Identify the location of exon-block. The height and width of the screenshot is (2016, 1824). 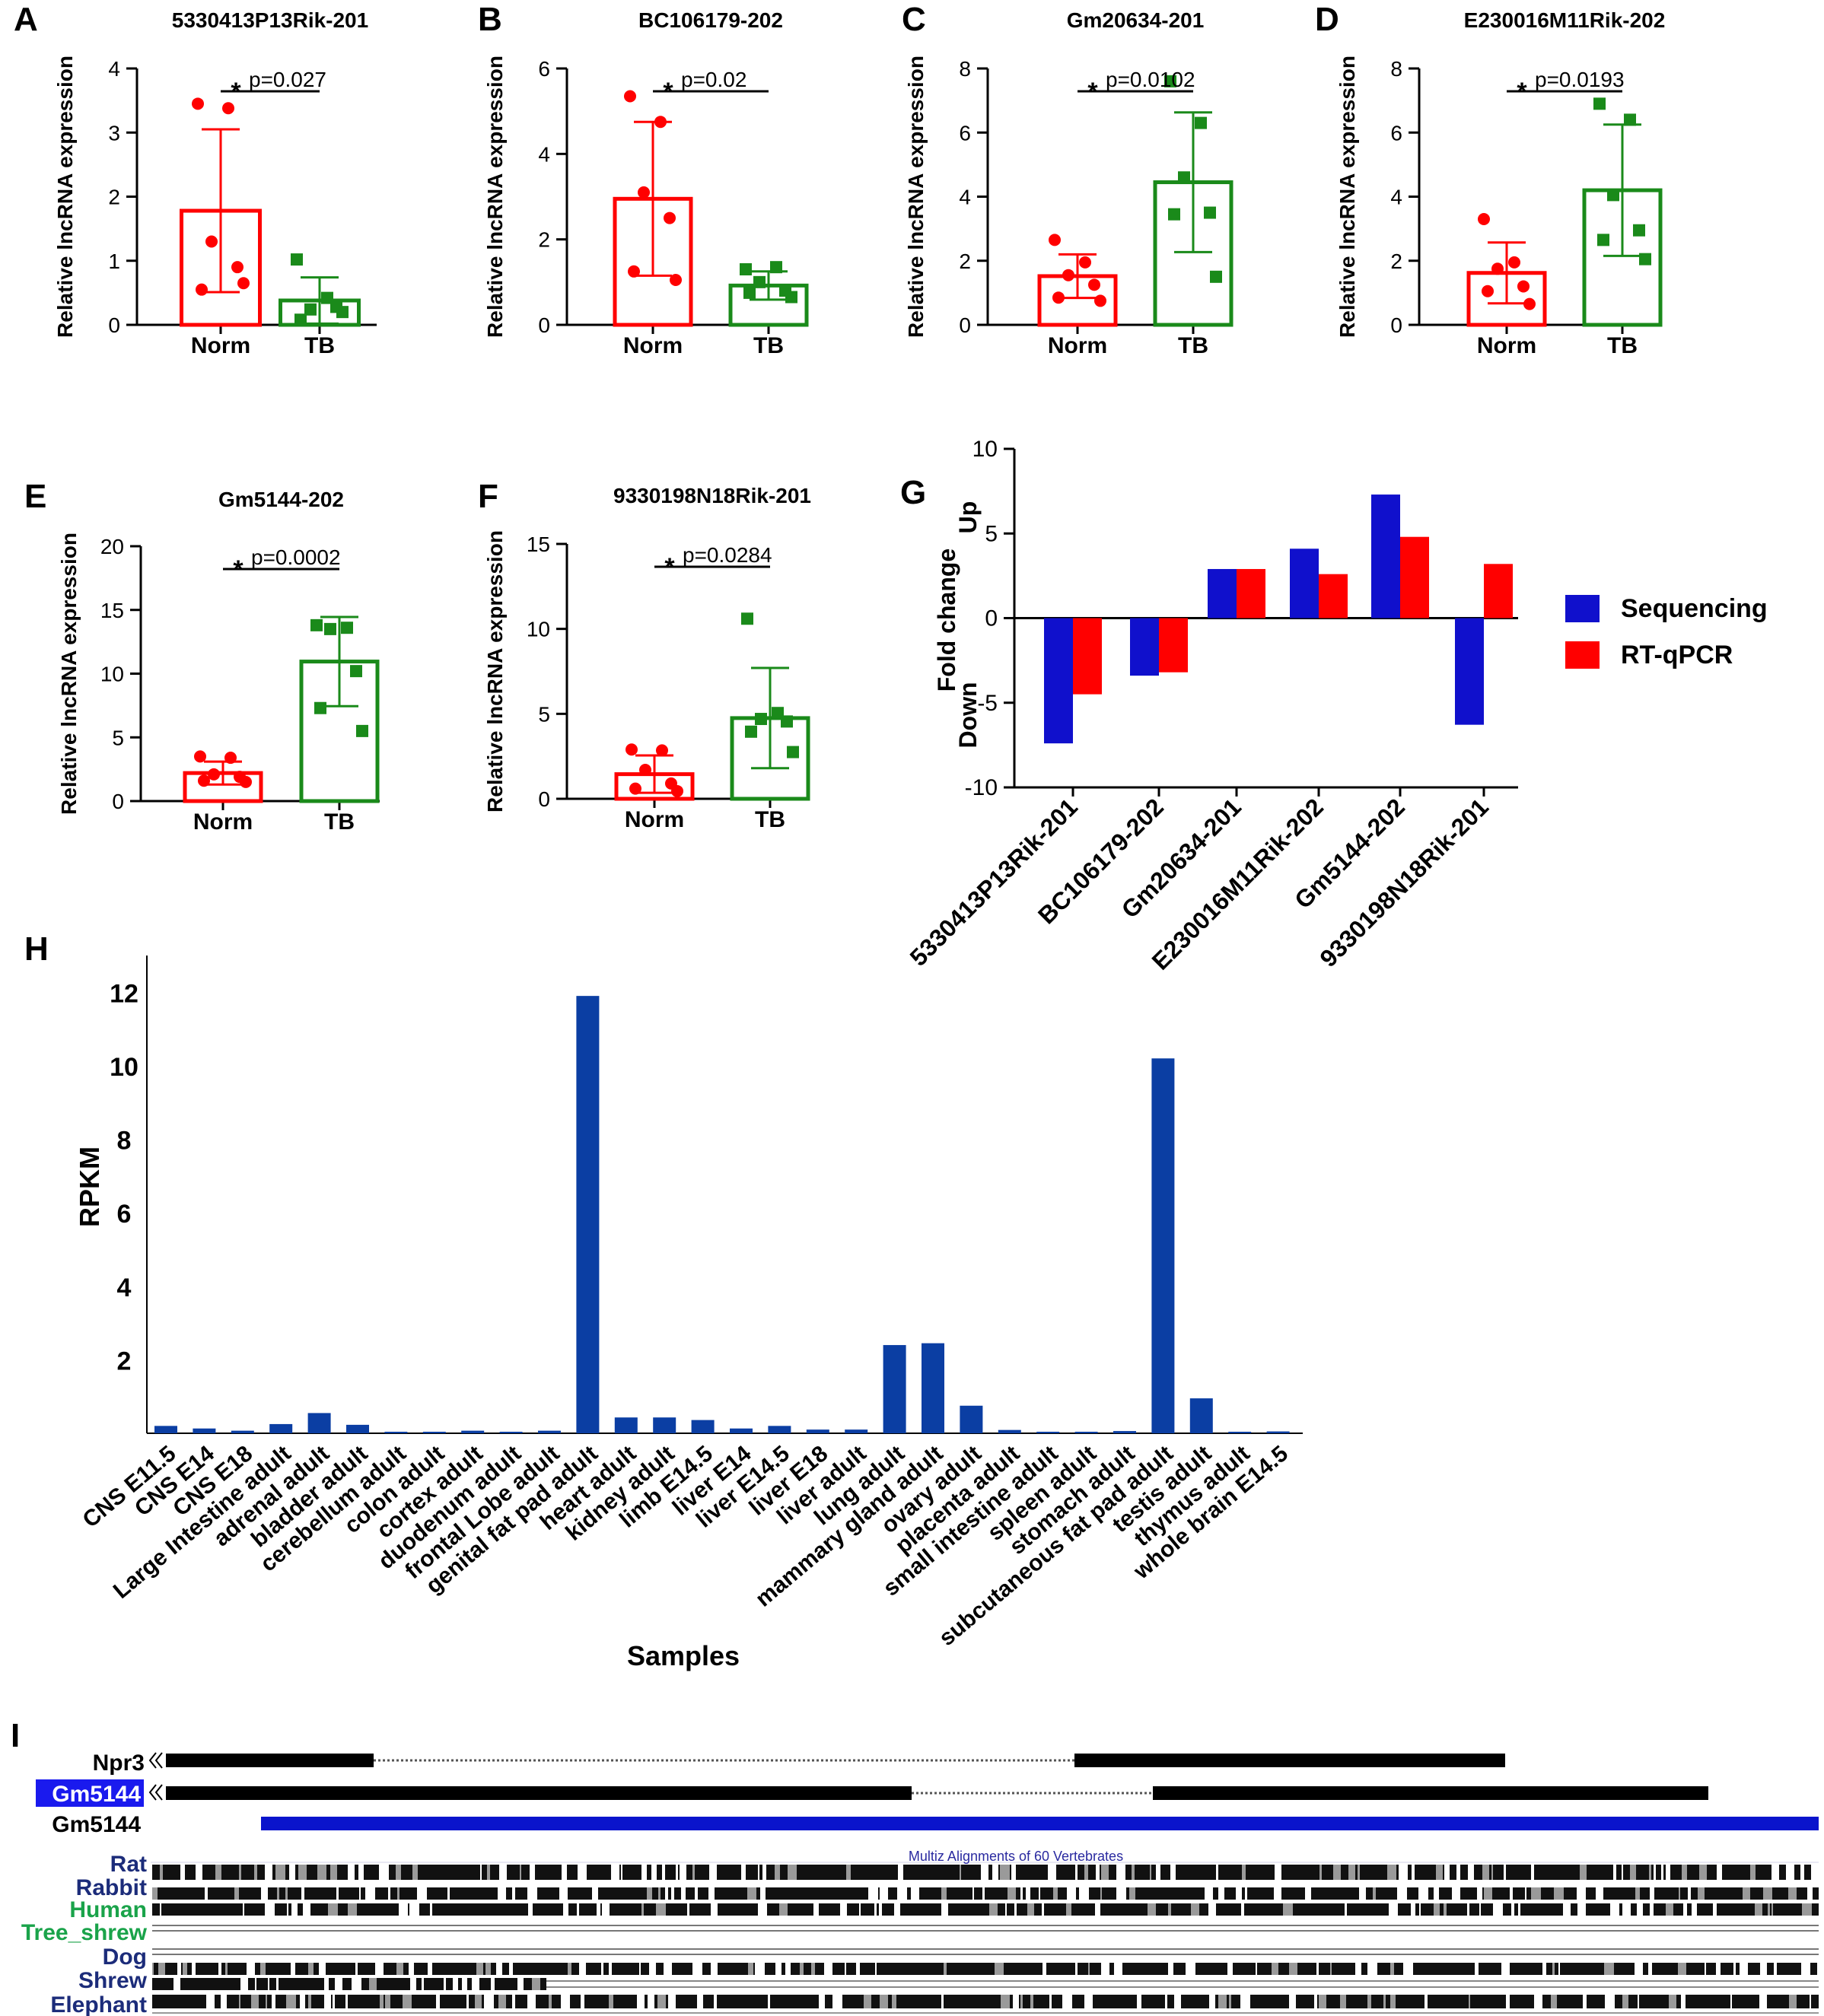
(270, 1760).